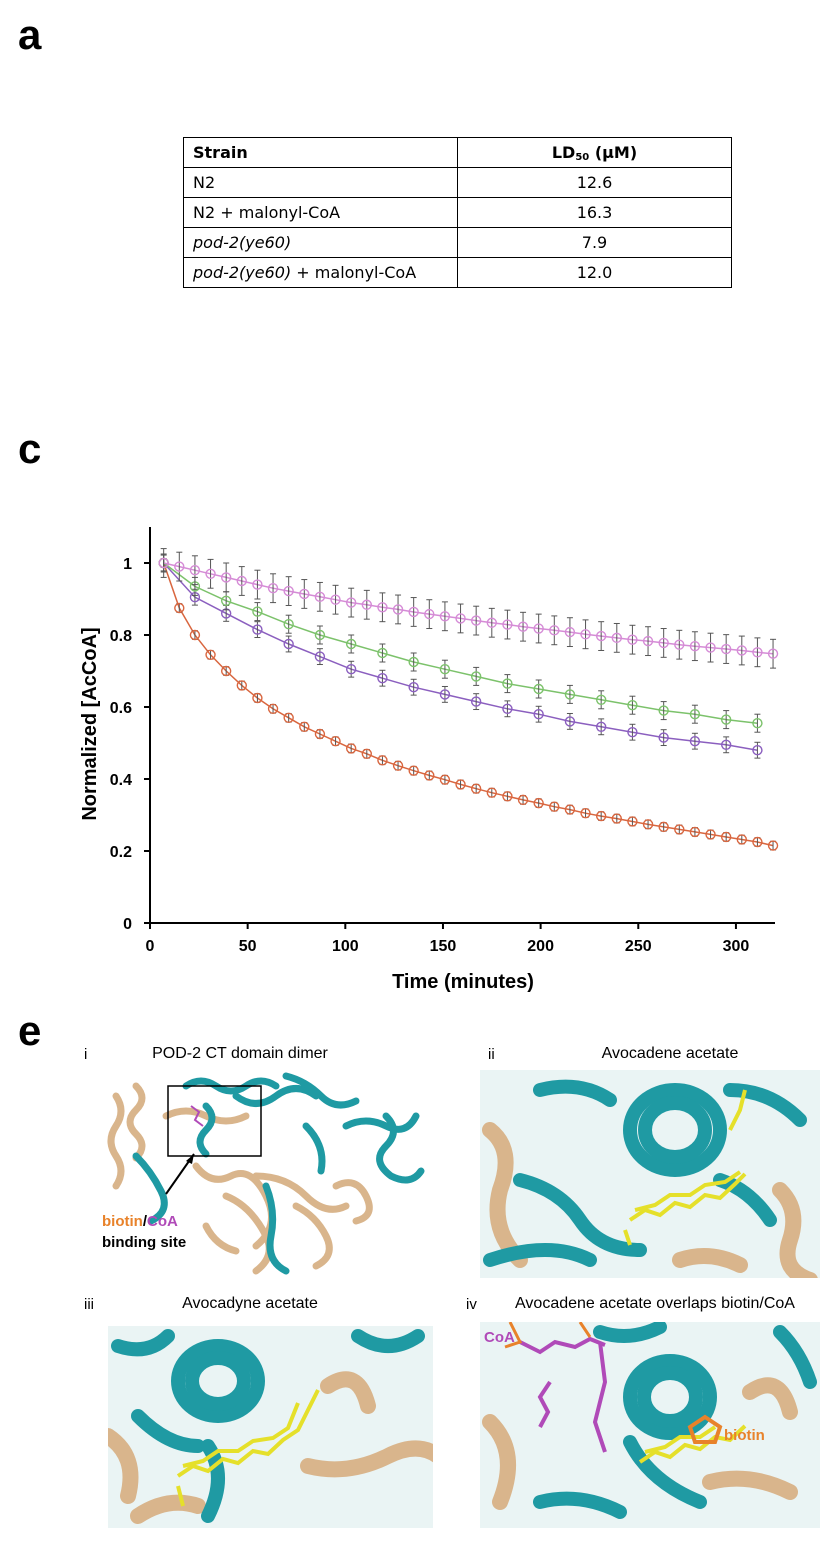  I want to click on ct-domain-dimer-structure, so click(266, 1173).